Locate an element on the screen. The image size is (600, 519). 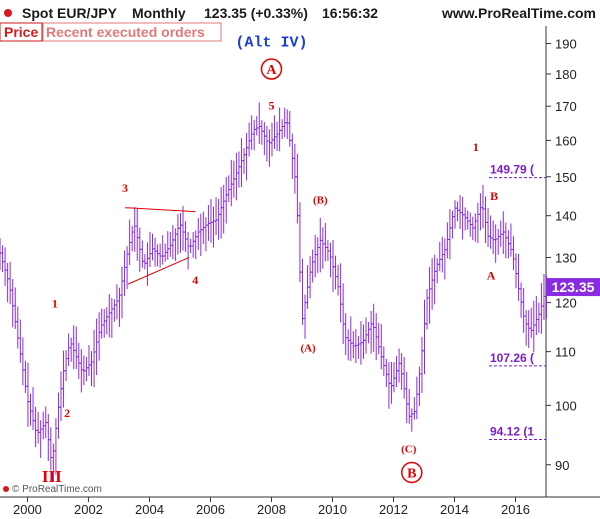
x-tick-label: 2016 is located at coordinates (515, 509).